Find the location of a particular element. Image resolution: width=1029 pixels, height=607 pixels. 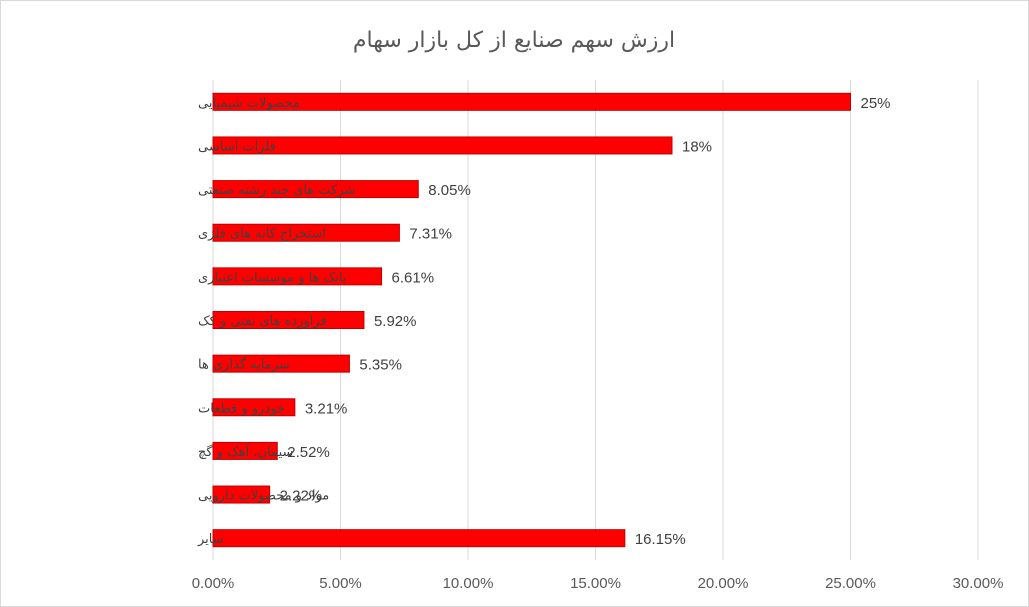

data-label: 8.05% is located at coordinates (449, 190).